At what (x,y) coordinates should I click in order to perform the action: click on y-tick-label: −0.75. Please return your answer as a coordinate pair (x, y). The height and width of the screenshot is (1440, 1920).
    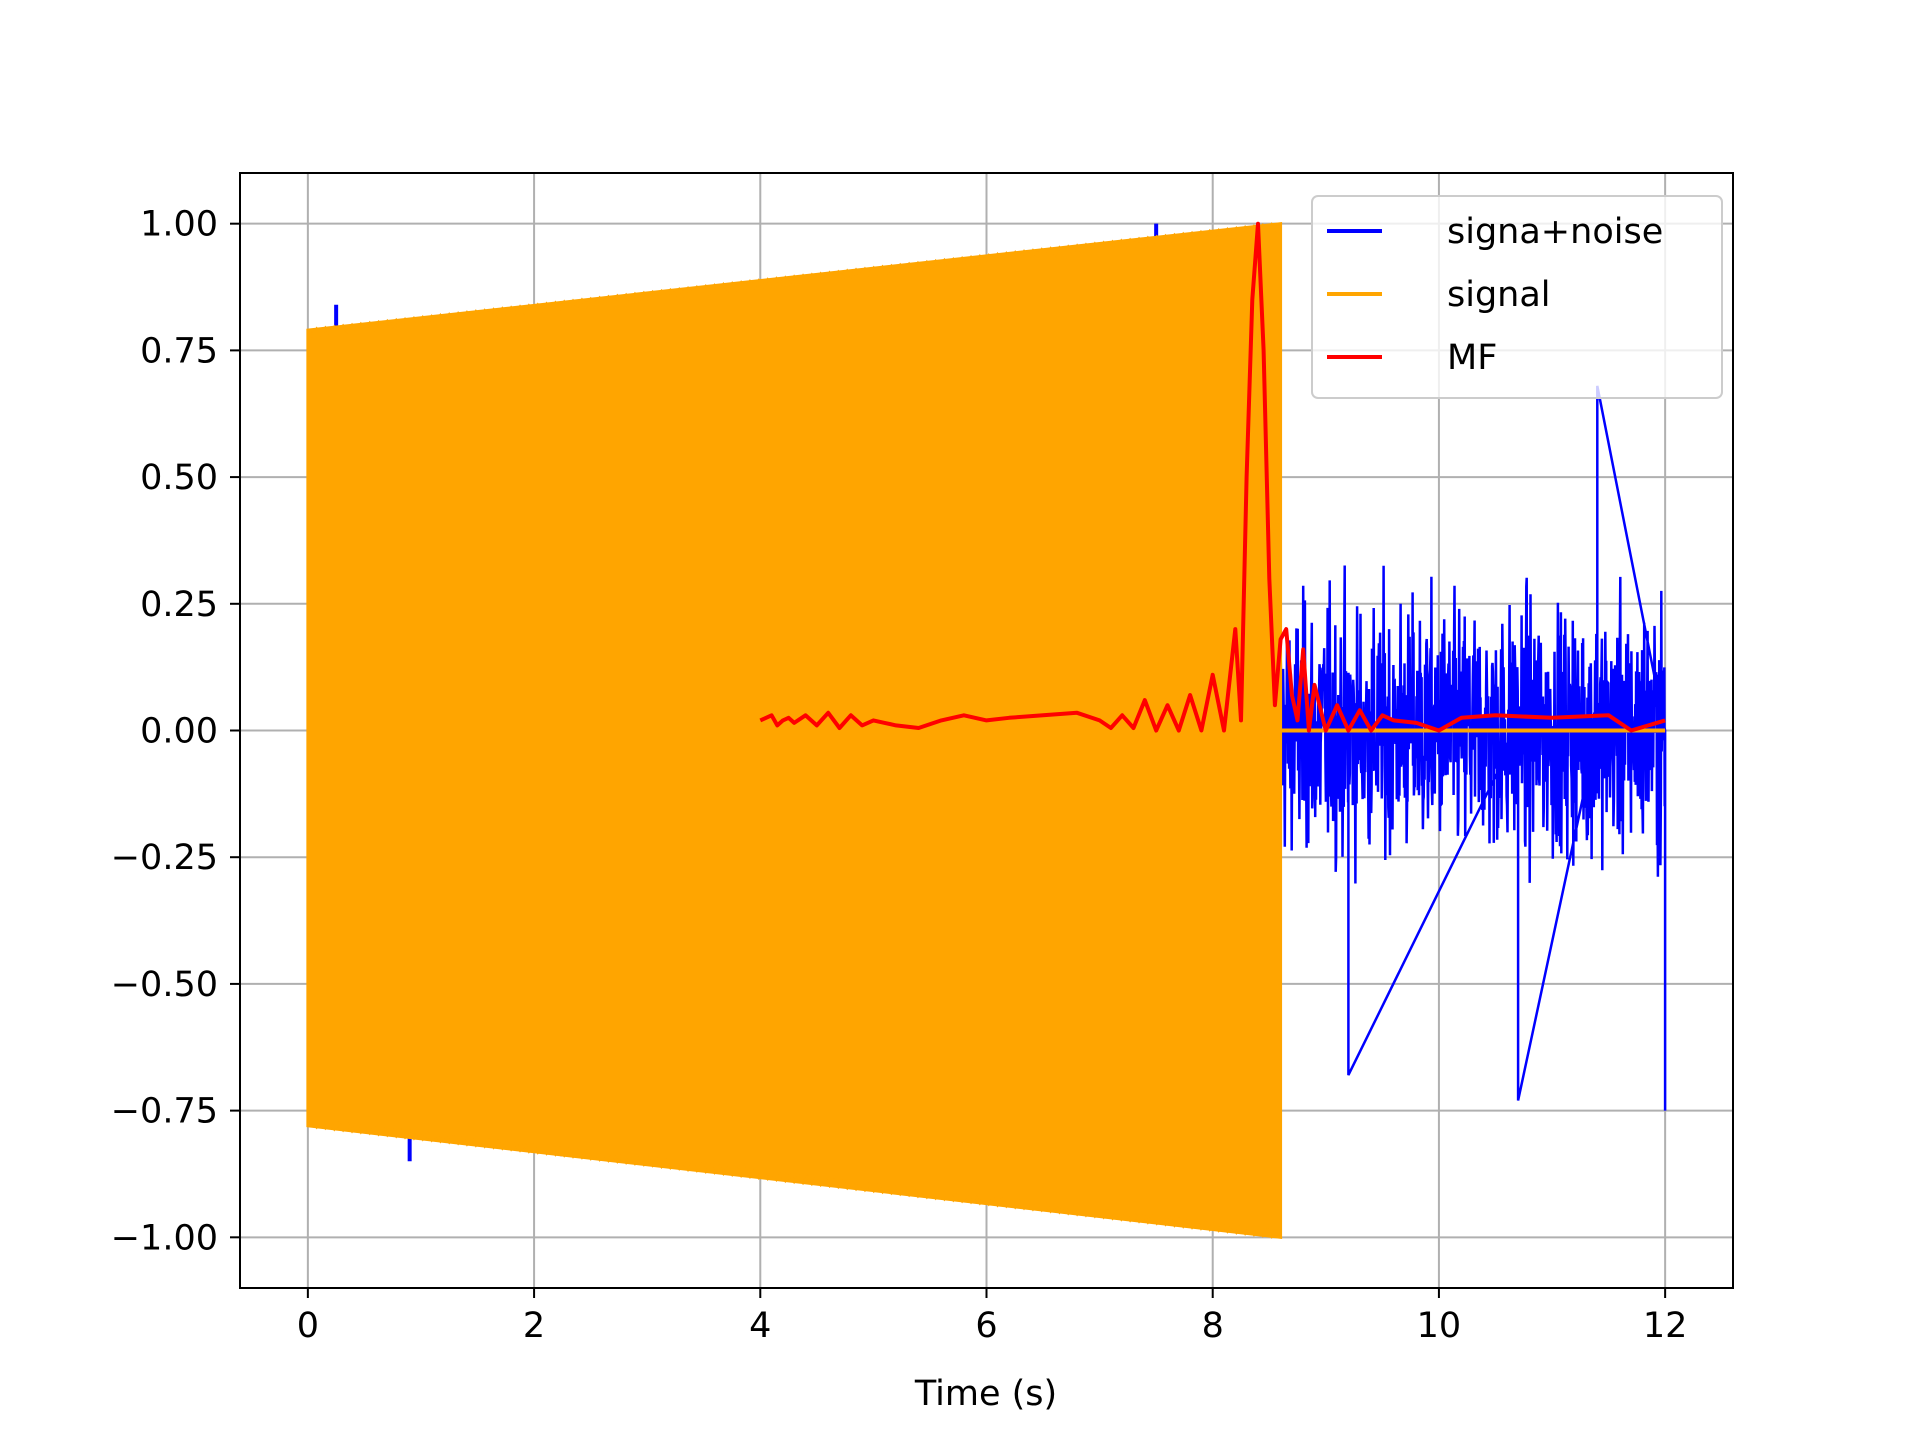
    Looking at the image, I should click on (164, 1112).